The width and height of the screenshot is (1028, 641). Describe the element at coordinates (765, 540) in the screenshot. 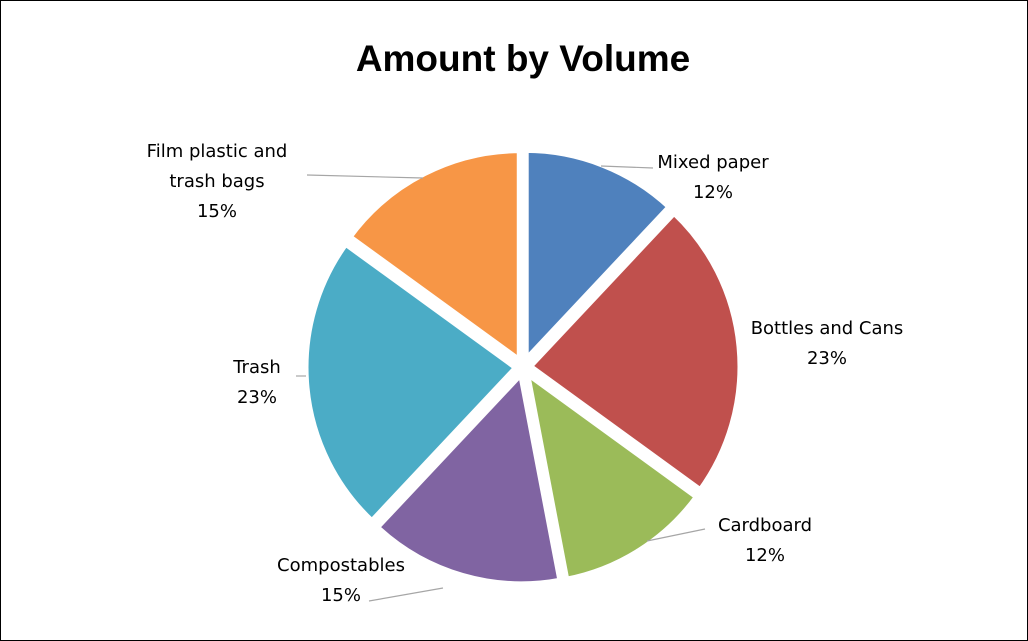

I see `slice-label: Cardboard 12%` at that location.